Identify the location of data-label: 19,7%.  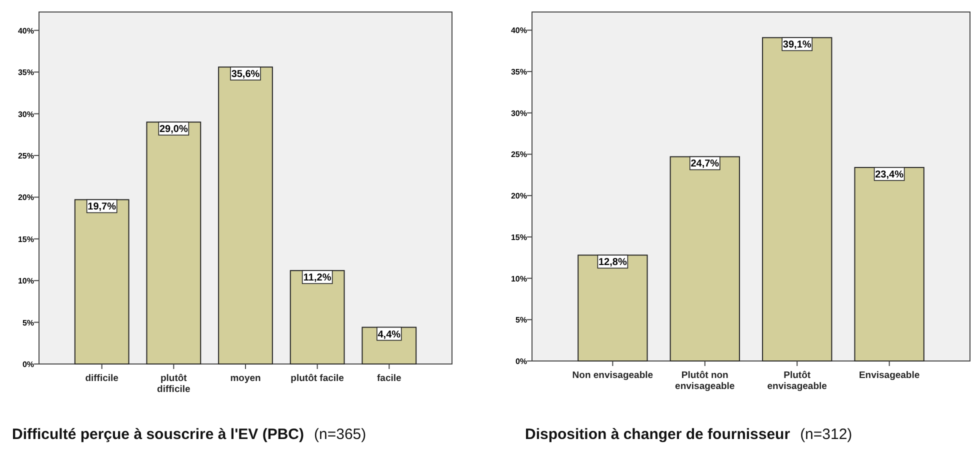
(102, 207).